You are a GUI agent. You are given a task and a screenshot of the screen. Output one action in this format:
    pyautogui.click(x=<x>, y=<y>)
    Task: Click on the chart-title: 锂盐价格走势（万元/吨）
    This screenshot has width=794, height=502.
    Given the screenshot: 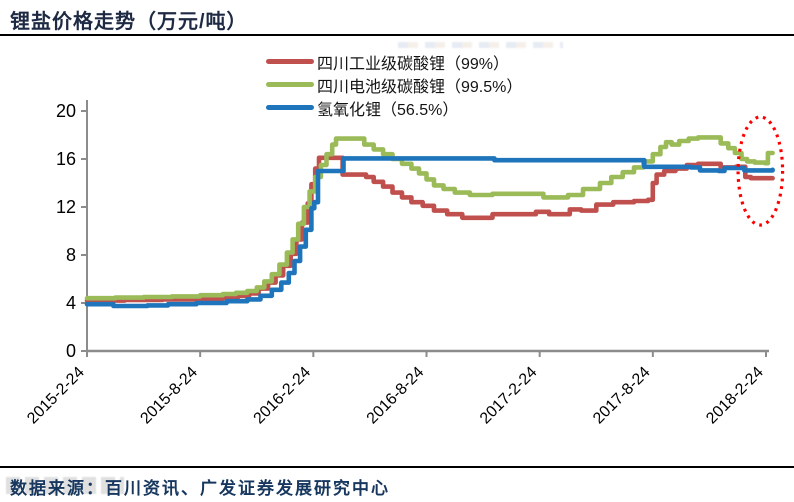 What is the action you would take?
    pyautogui.click(x=129, y=22)
    